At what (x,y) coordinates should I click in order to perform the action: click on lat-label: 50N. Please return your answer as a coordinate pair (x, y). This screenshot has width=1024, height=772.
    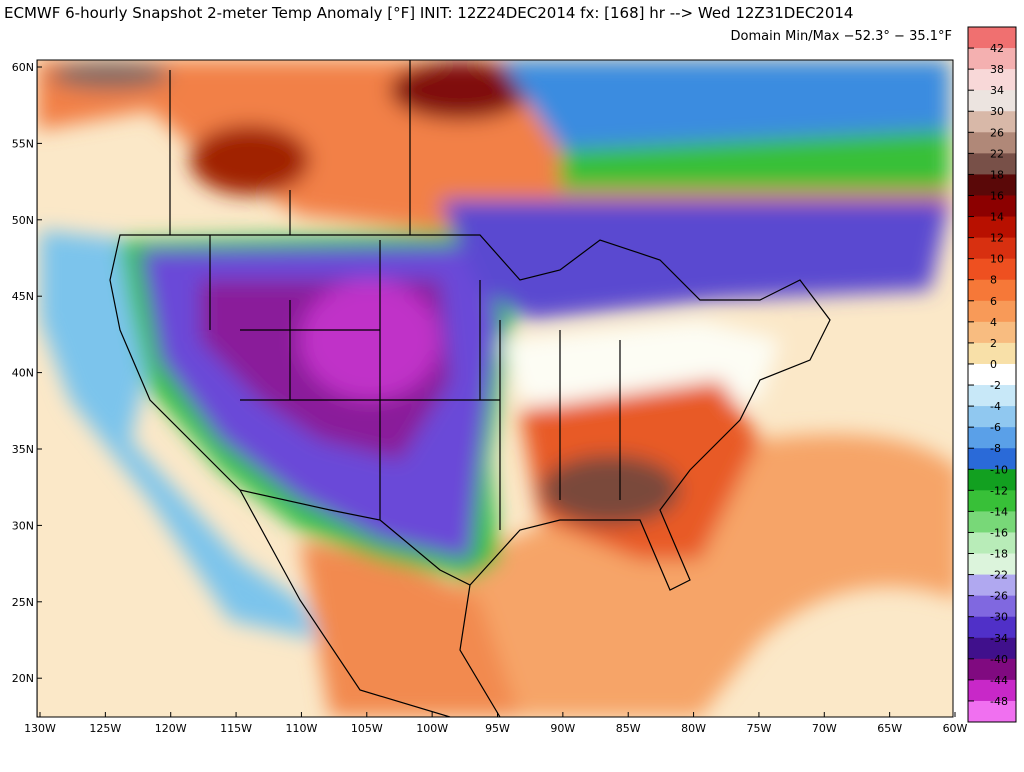
    Looking at the image, I should click on (23, 220).